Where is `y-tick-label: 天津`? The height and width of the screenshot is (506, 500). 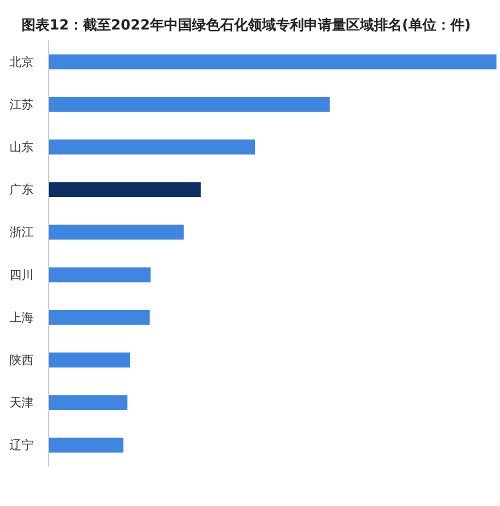
y-tick-label: 天津 is located at coordinates (22, 403).